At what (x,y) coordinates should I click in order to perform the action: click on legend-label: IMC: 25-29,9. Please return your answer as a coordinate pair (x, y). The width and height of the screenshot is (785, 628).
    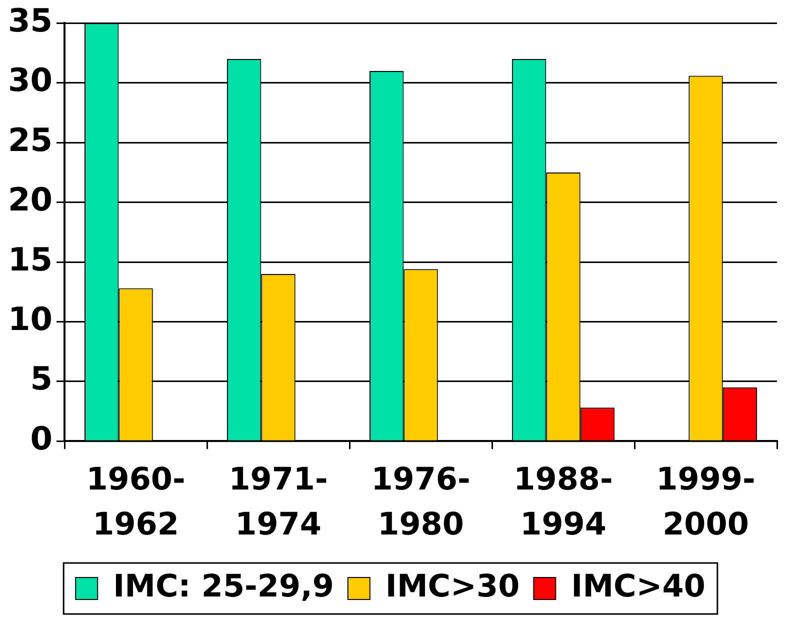
    Looking at the image, I should click on (223, 586).